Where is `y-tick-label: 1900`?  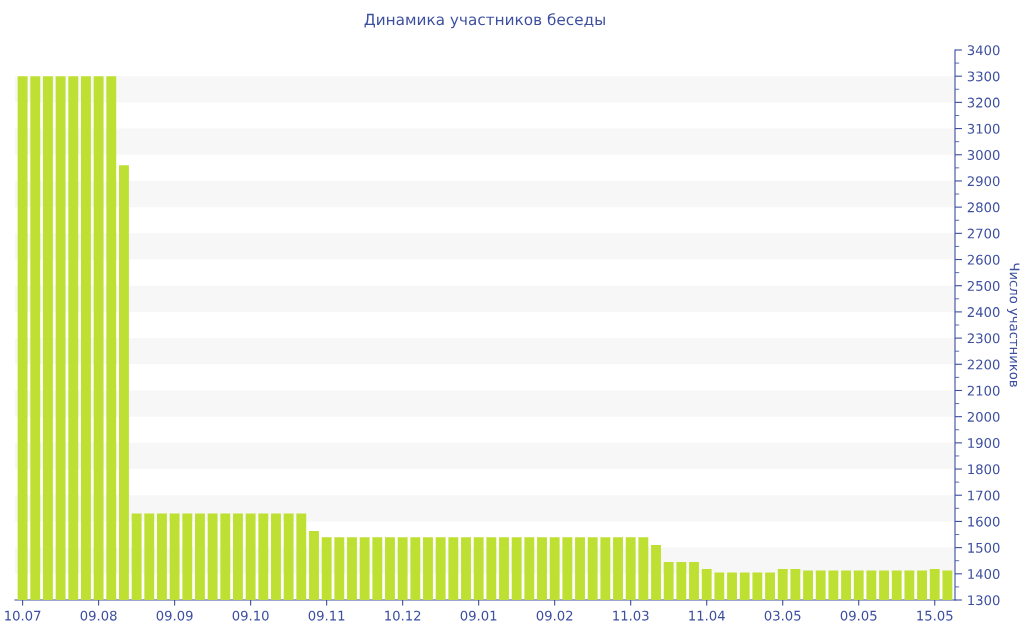 y-tick-label: 1900 is located at coordinates (984, 443).